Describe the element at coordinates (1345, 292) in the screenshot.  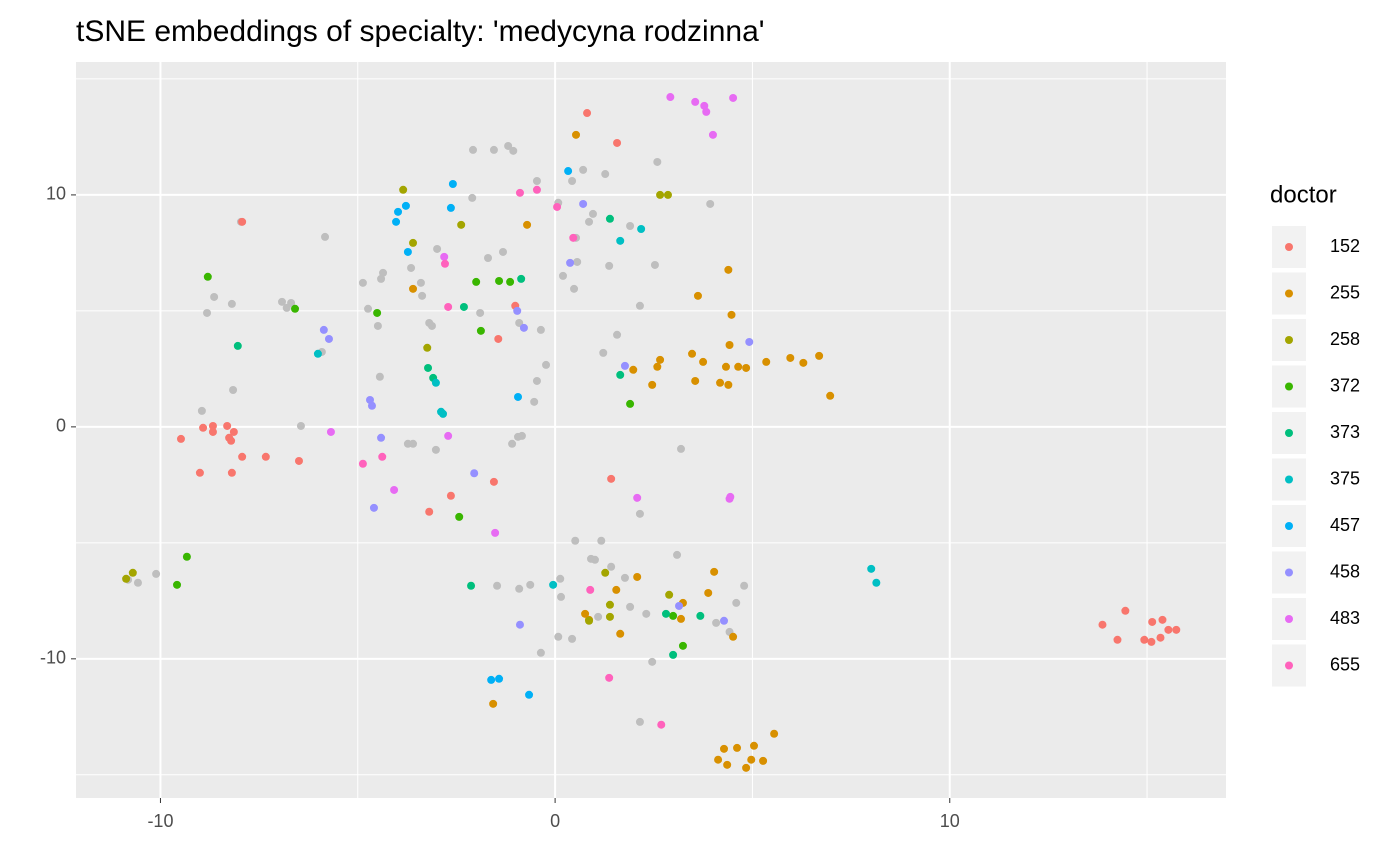
I see `legend-label: 255` at that location.